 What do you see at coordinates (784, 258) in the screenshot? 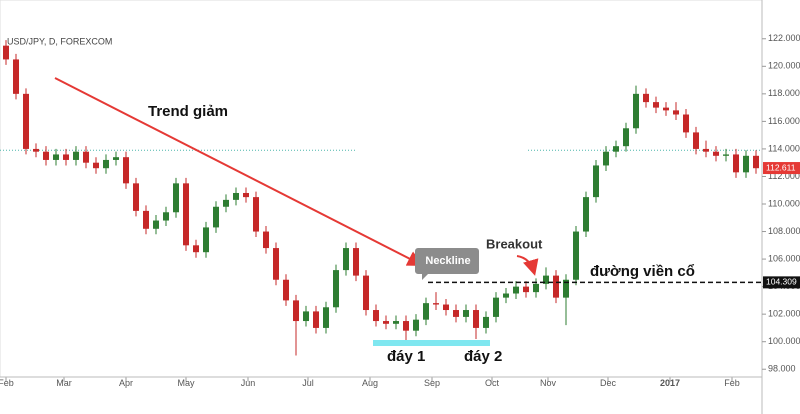
I see `y-tick-label: 106.000` at bounding box center [784, 258].